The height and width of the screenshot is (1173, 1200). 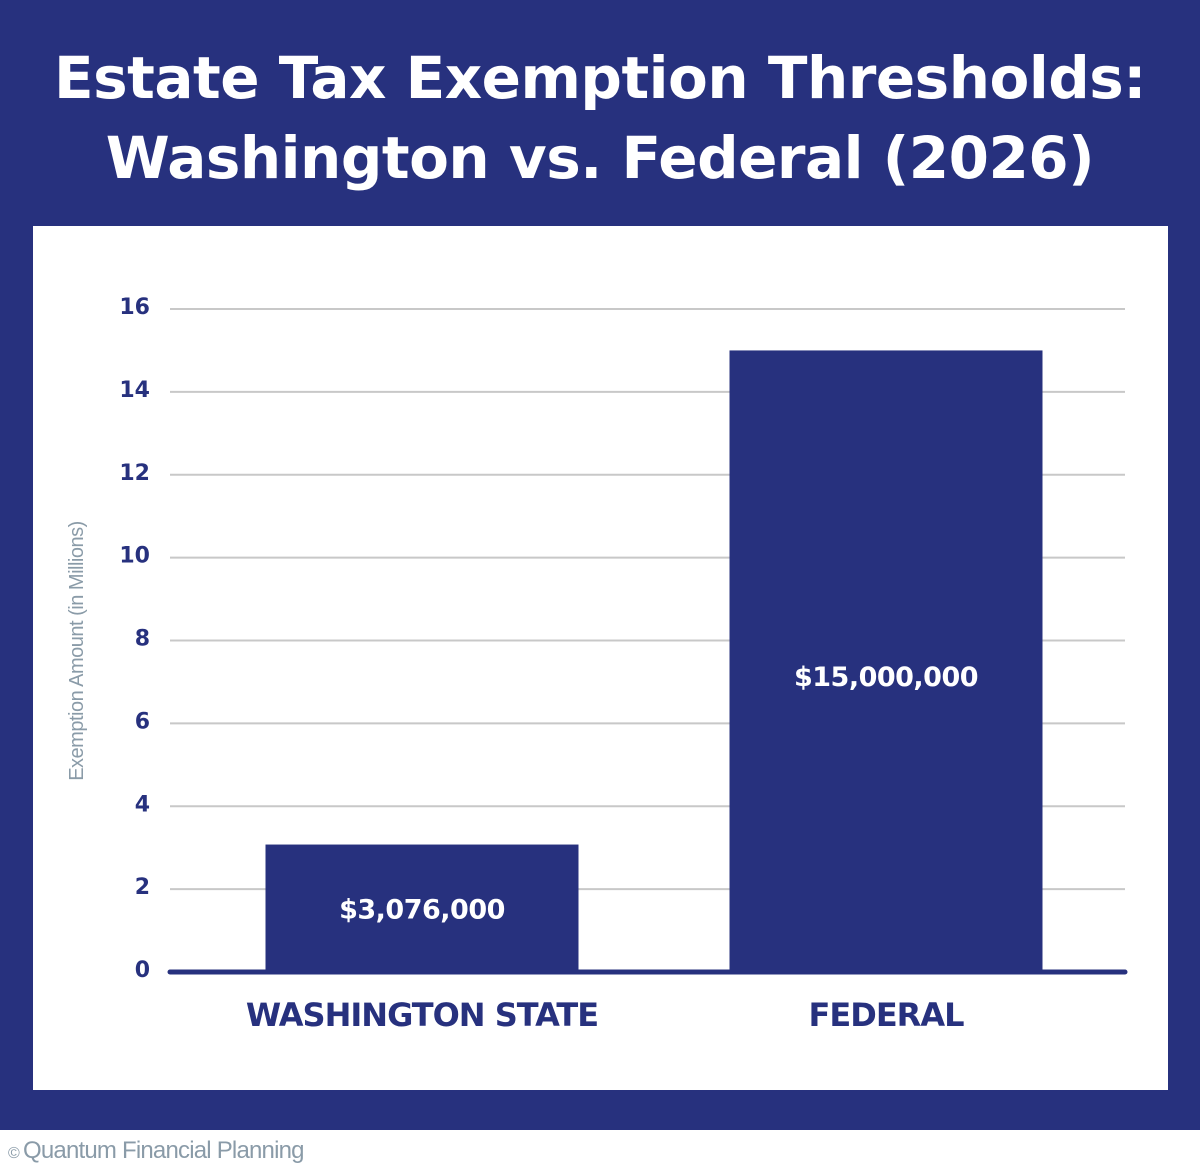 I want to click on x-category-label: WASHINGTON STATE, so click(x=422, y=1015).